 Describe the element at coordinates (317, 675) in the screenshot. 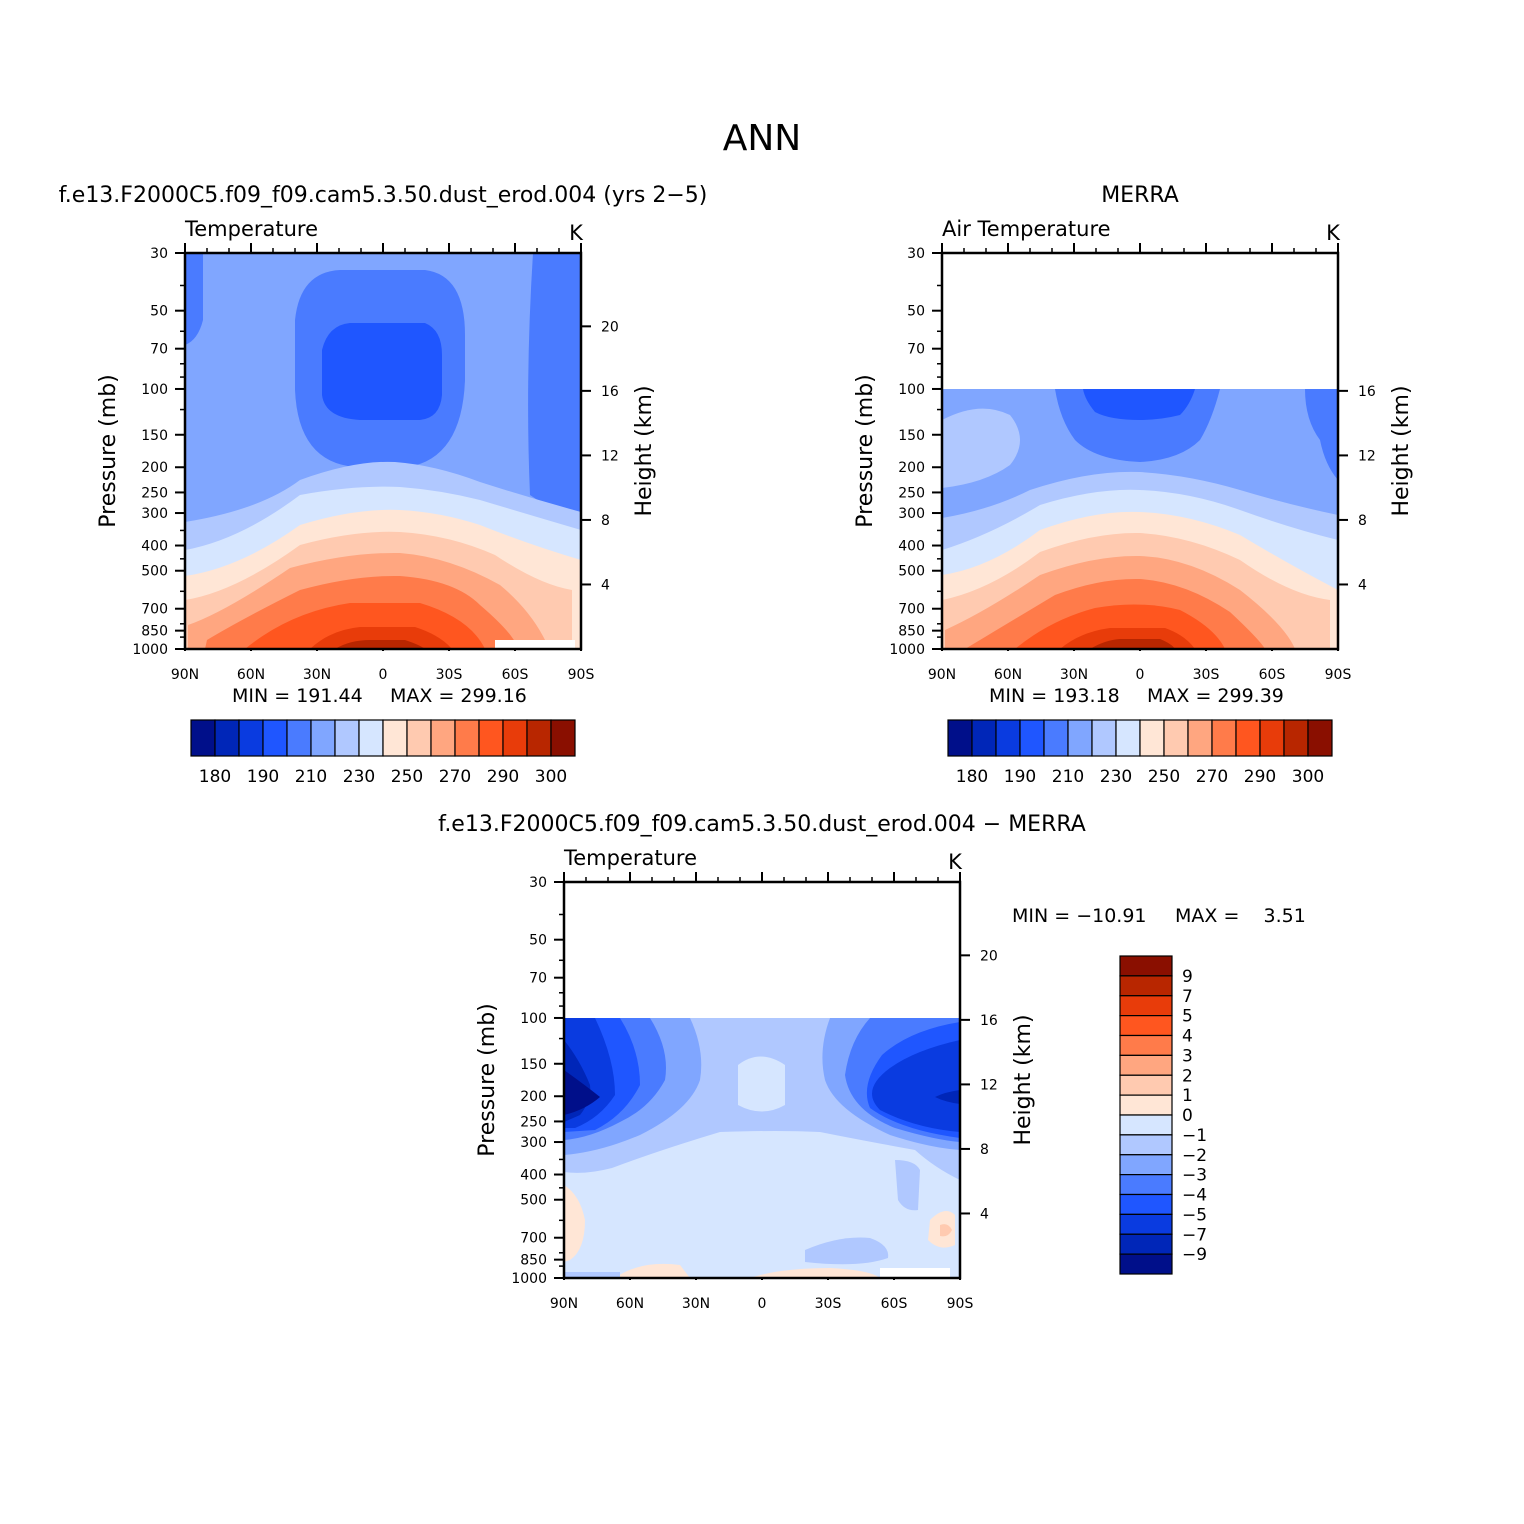

I see `x-tick-label: 30N` at that location.